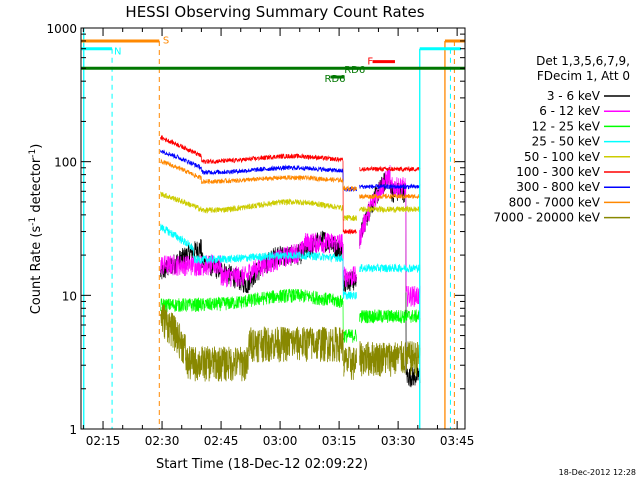 This screenshot has height=480, width=640. Describe the element at coordinates (61, 29) in the screenshot. I see `y-tick-label: 1000` at that location.